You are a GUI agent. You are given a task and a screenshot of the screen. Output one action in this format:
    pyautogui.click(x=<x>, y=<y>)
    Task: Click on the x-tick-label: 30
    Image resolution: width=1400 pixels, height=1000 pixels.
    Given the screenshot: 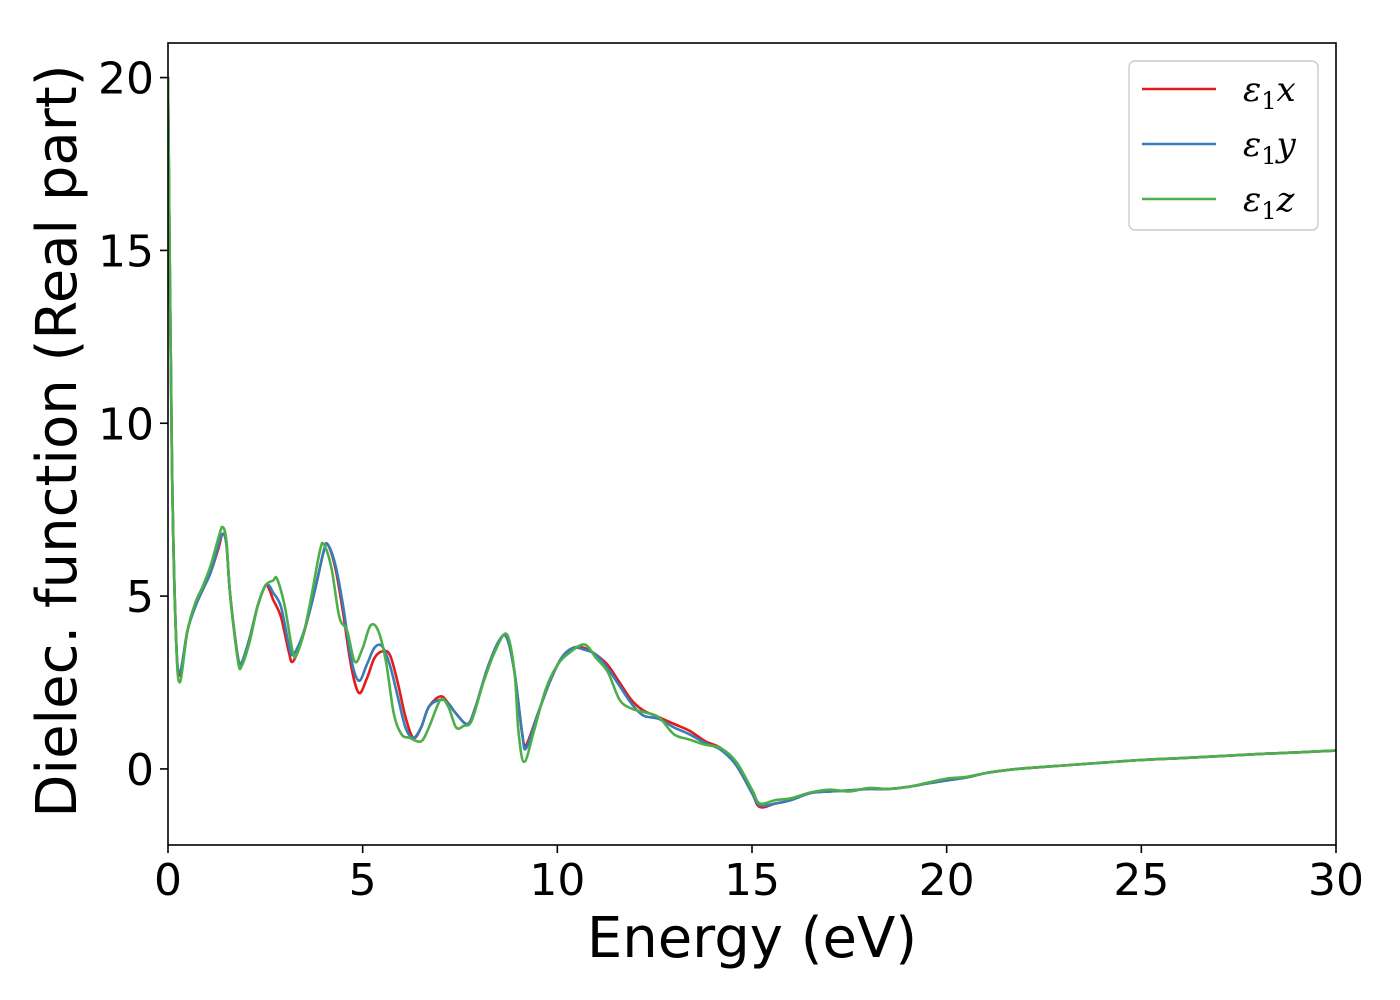 What is the action you would take?
    pyautogui.click(x=1336, y=880)
    